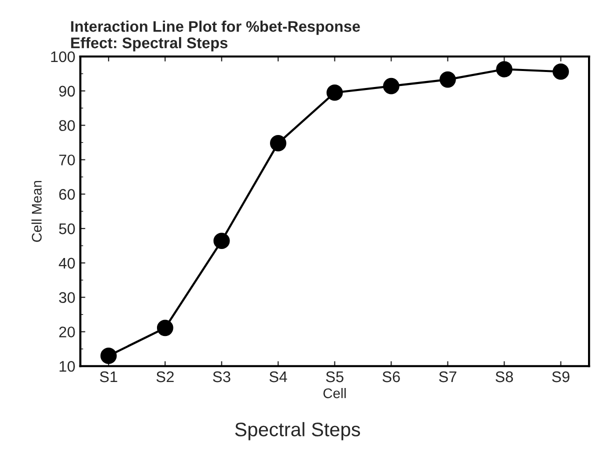  Describe the element at coordinates (279, 376) in the screenshot. I see `x-tick-label: S4` at that location.